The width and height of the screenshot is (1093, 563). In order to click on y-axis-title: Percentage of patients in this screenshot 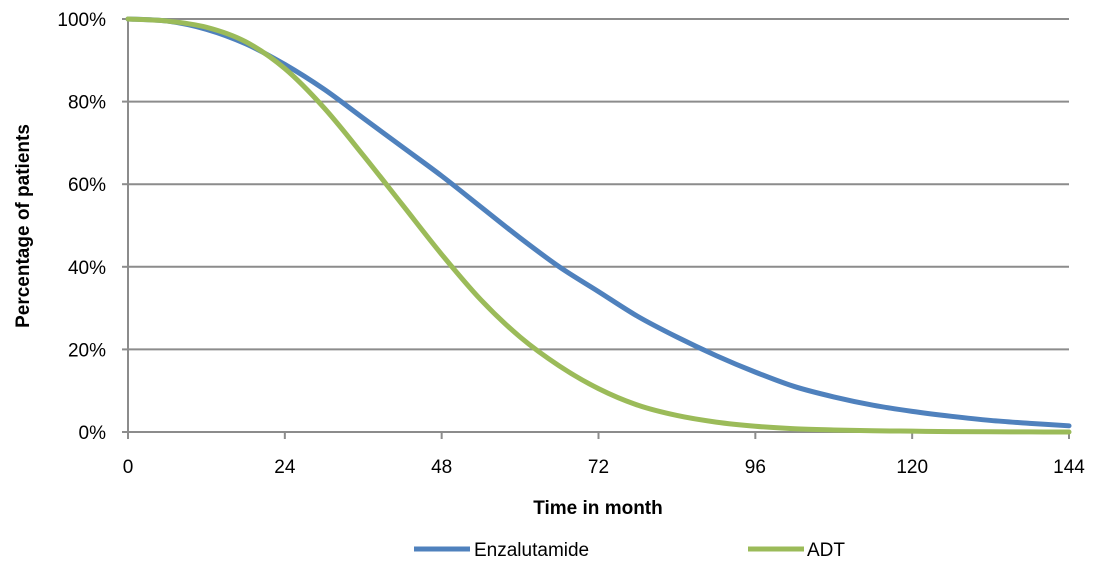, I will do `click(23, 226)`.